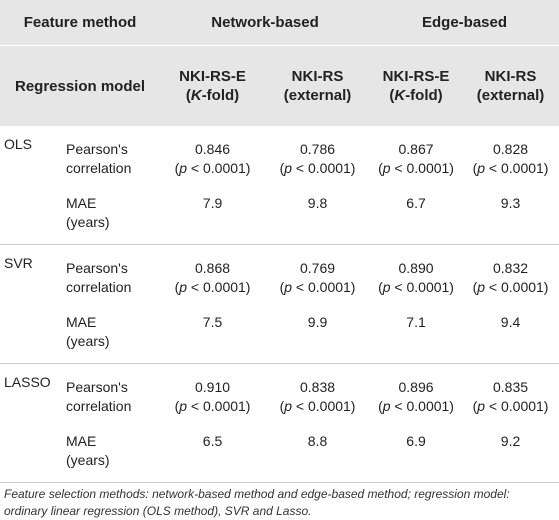 The height and width of the screenshot is (520, 559). Describe the element at coordinates (18, 263) in the screenshot. I see `model-name: SVR` at that location.